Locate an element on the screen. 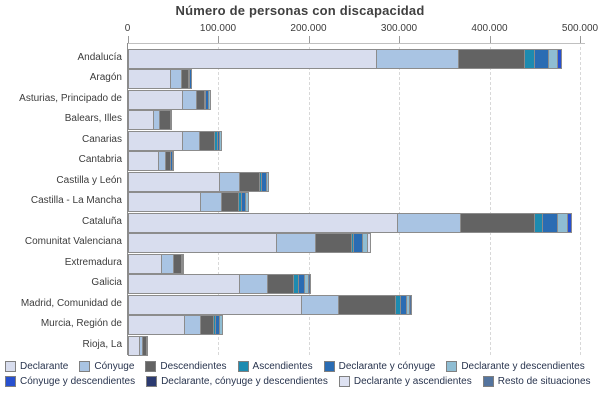 The image size is (600, 400). y-axis-label: Aragón is located at coordinates (105, 78).